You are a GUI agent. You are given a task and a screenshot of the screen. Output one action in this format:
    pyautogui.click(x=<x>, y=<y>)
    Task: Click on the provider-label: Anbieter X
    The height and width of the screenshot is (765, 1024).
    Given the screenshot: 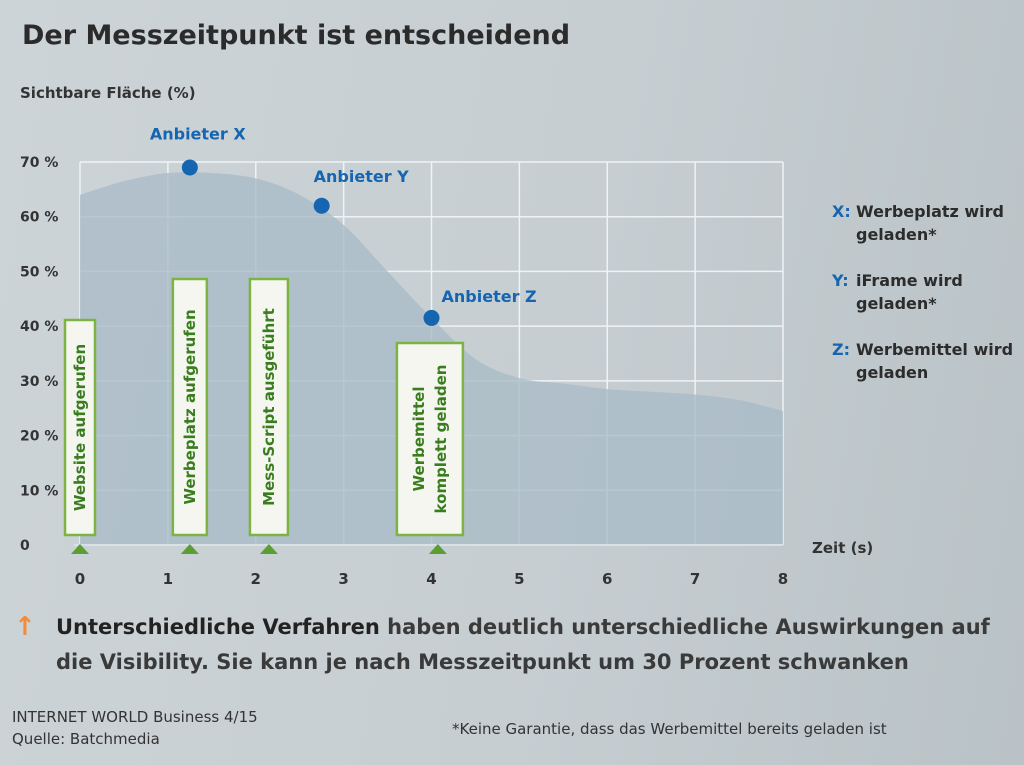 What is the action you would take?
    pyautogui.click(x=198, y=133)
    